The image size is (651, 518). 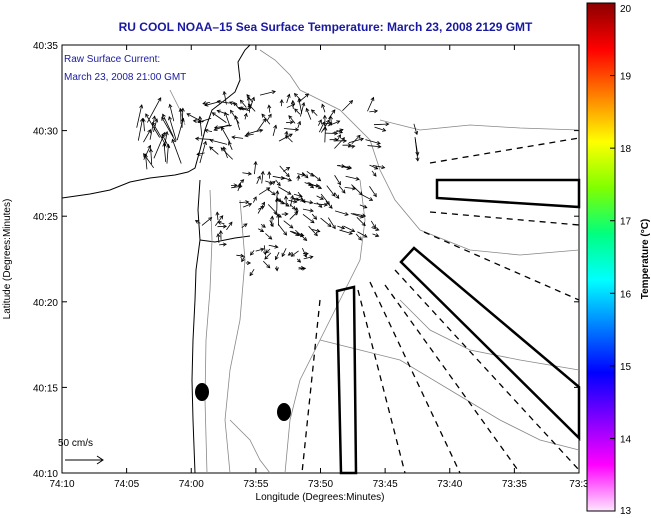 What do you see at coordinates (626, 222) in the screenshot?
I see `colorbar-tick-label: 17` at bounding box center [626, 222].